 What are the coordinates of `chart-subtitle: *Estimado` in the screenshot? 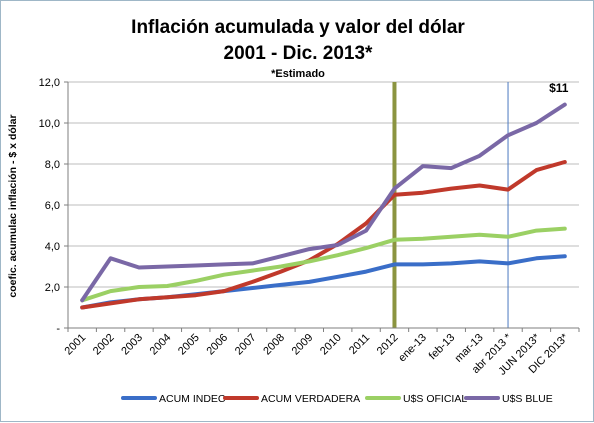 It's located at (298, 74).